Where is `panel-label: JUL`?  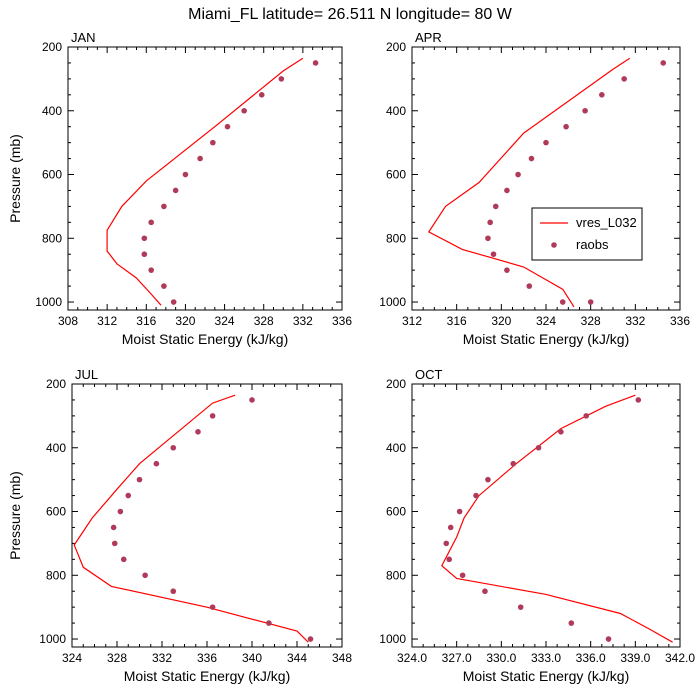
panel-label: JUL is located at coordinates (86, 374).